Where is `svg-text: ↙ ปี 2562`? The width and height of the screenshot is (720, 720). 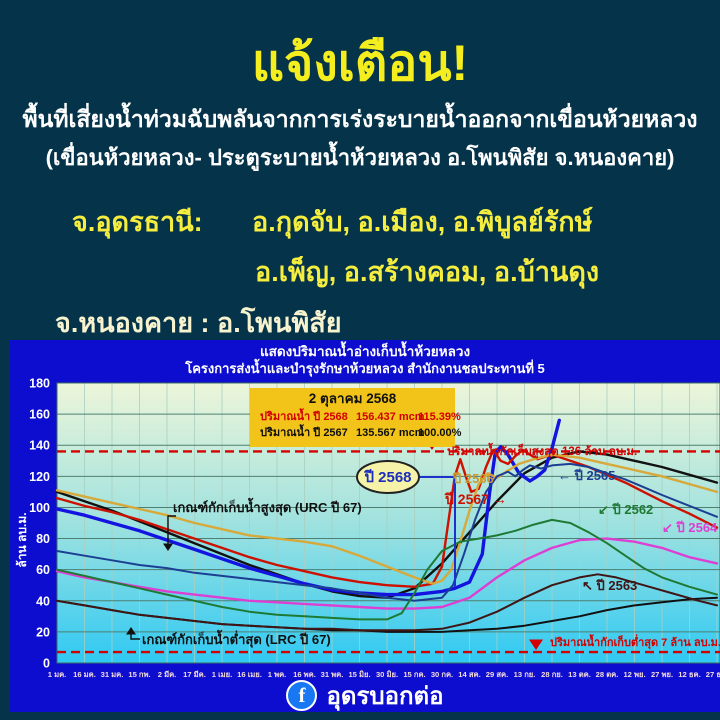 svg-text: ↙ ปี 2562 is located at coordinates (625, 509).